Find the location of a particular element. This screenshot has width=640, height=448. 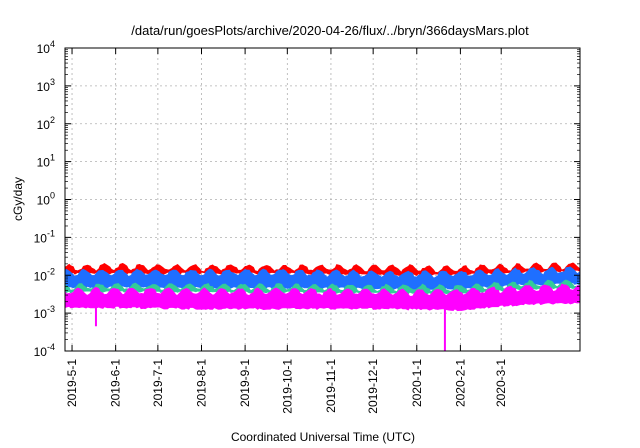

y-tick-label: 10² is located at coordinates (46, 123).